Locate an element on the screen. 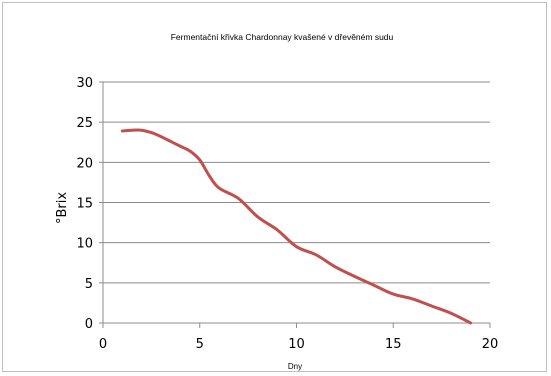 The width and height of the screenshot is (551, 376). y-tick-label: 10 is located at coordinates (84, 244).